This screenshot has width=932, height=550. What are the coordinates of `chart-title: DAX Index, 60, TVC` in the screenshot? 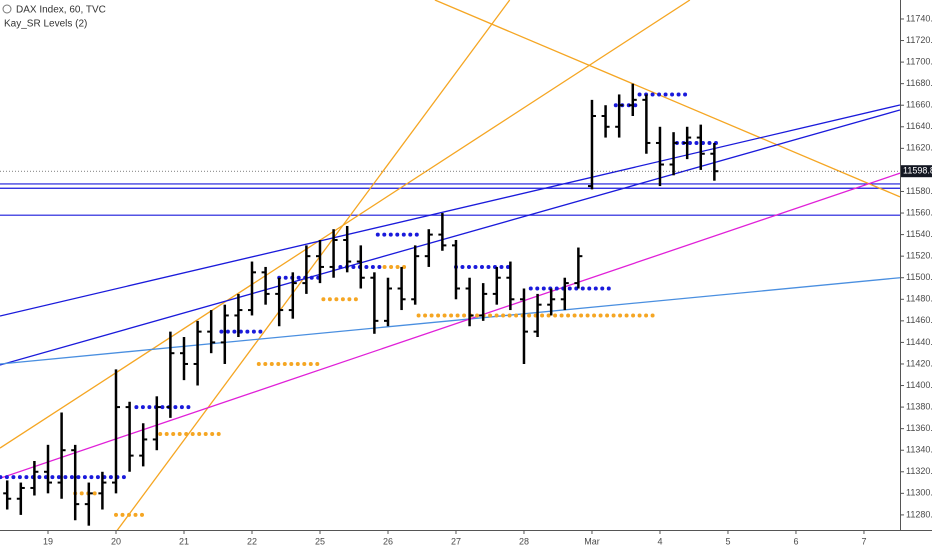 It's located at (61, 10).